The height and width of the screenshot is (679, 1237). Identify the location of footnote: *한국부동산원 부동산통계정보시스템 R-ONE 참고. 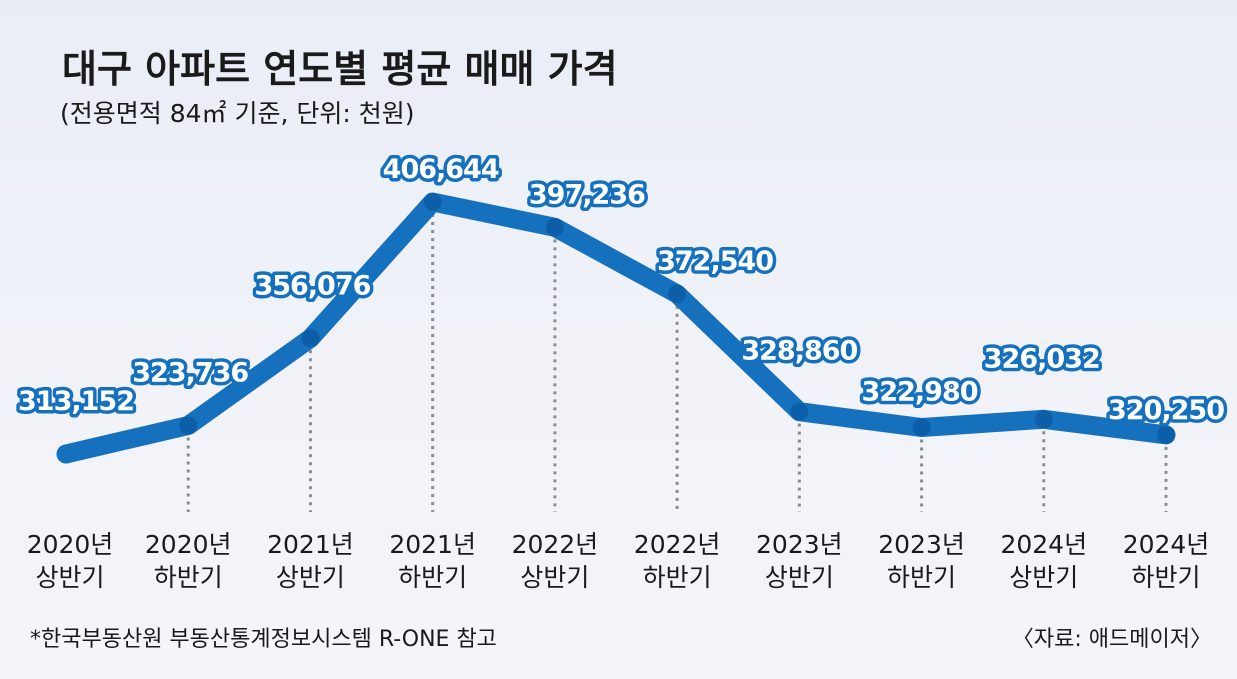
(263, 639).